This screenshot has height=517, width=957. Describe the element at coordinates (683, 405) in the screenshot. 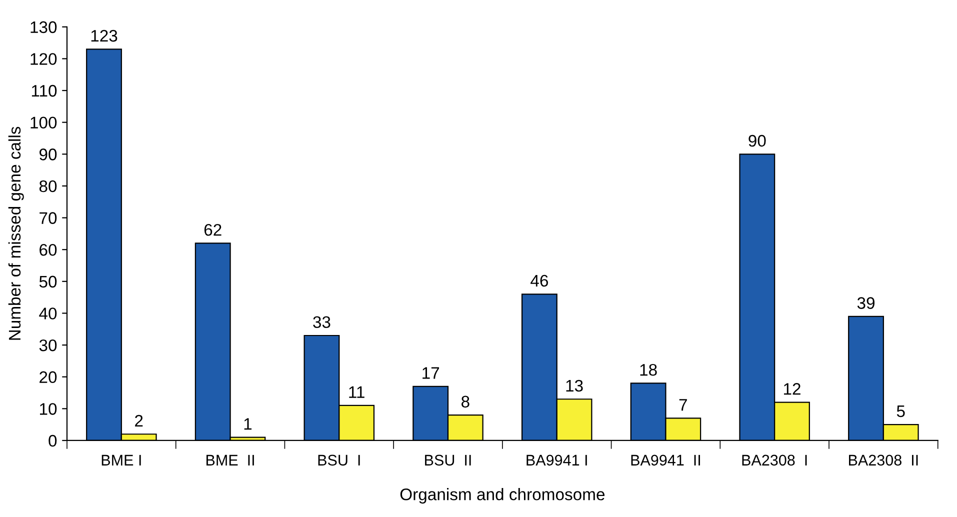

I see `data-label: 7` at that location.